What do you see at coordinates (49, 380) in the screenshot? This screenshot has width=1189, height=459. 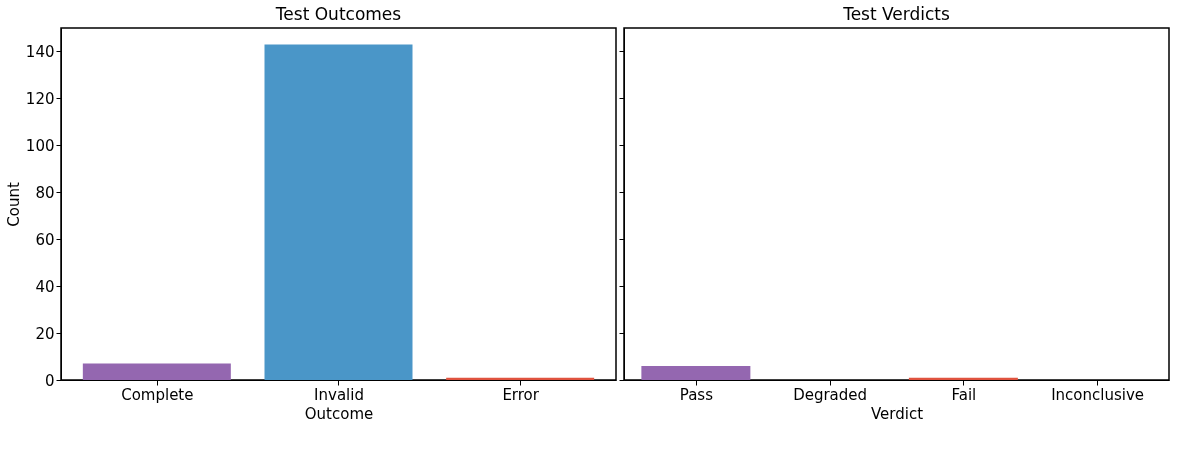 I see `y-tick-label: 0` at bounding box center [49, 380].